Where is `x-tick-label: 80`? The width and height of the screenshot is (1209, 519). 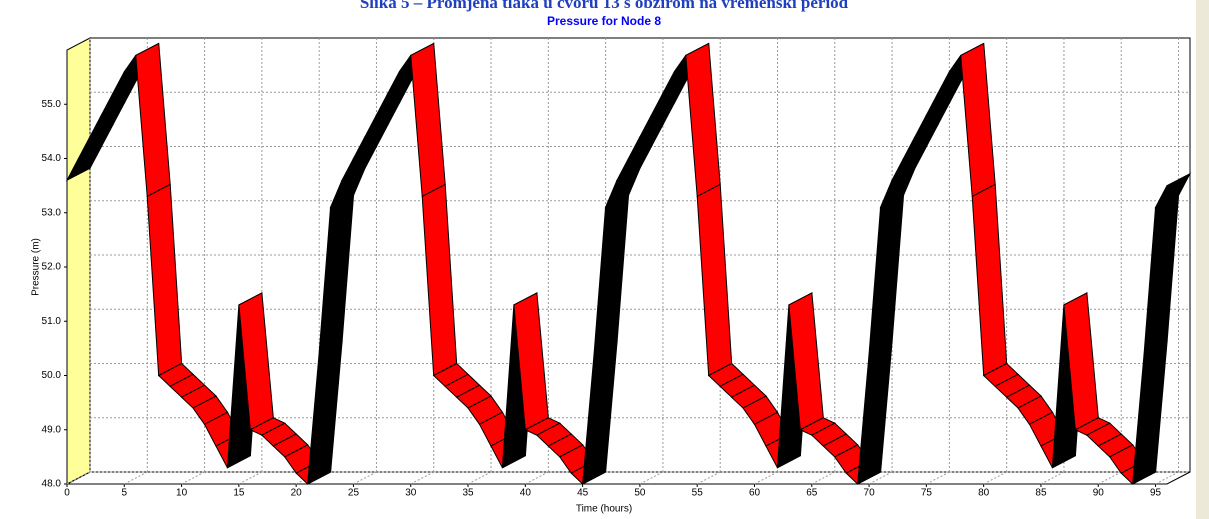 x-tick-label: 80 is located at coordinates (984, 493).